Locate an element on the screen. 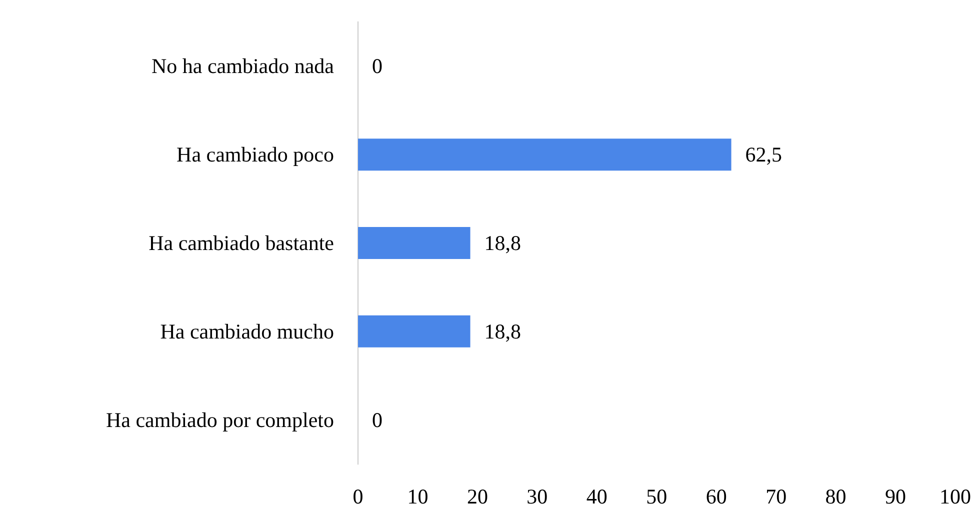 Image resolution: width=974 pixels, height=514 pixels. x-tick-label: 10 is located at coordinates (417, 496).